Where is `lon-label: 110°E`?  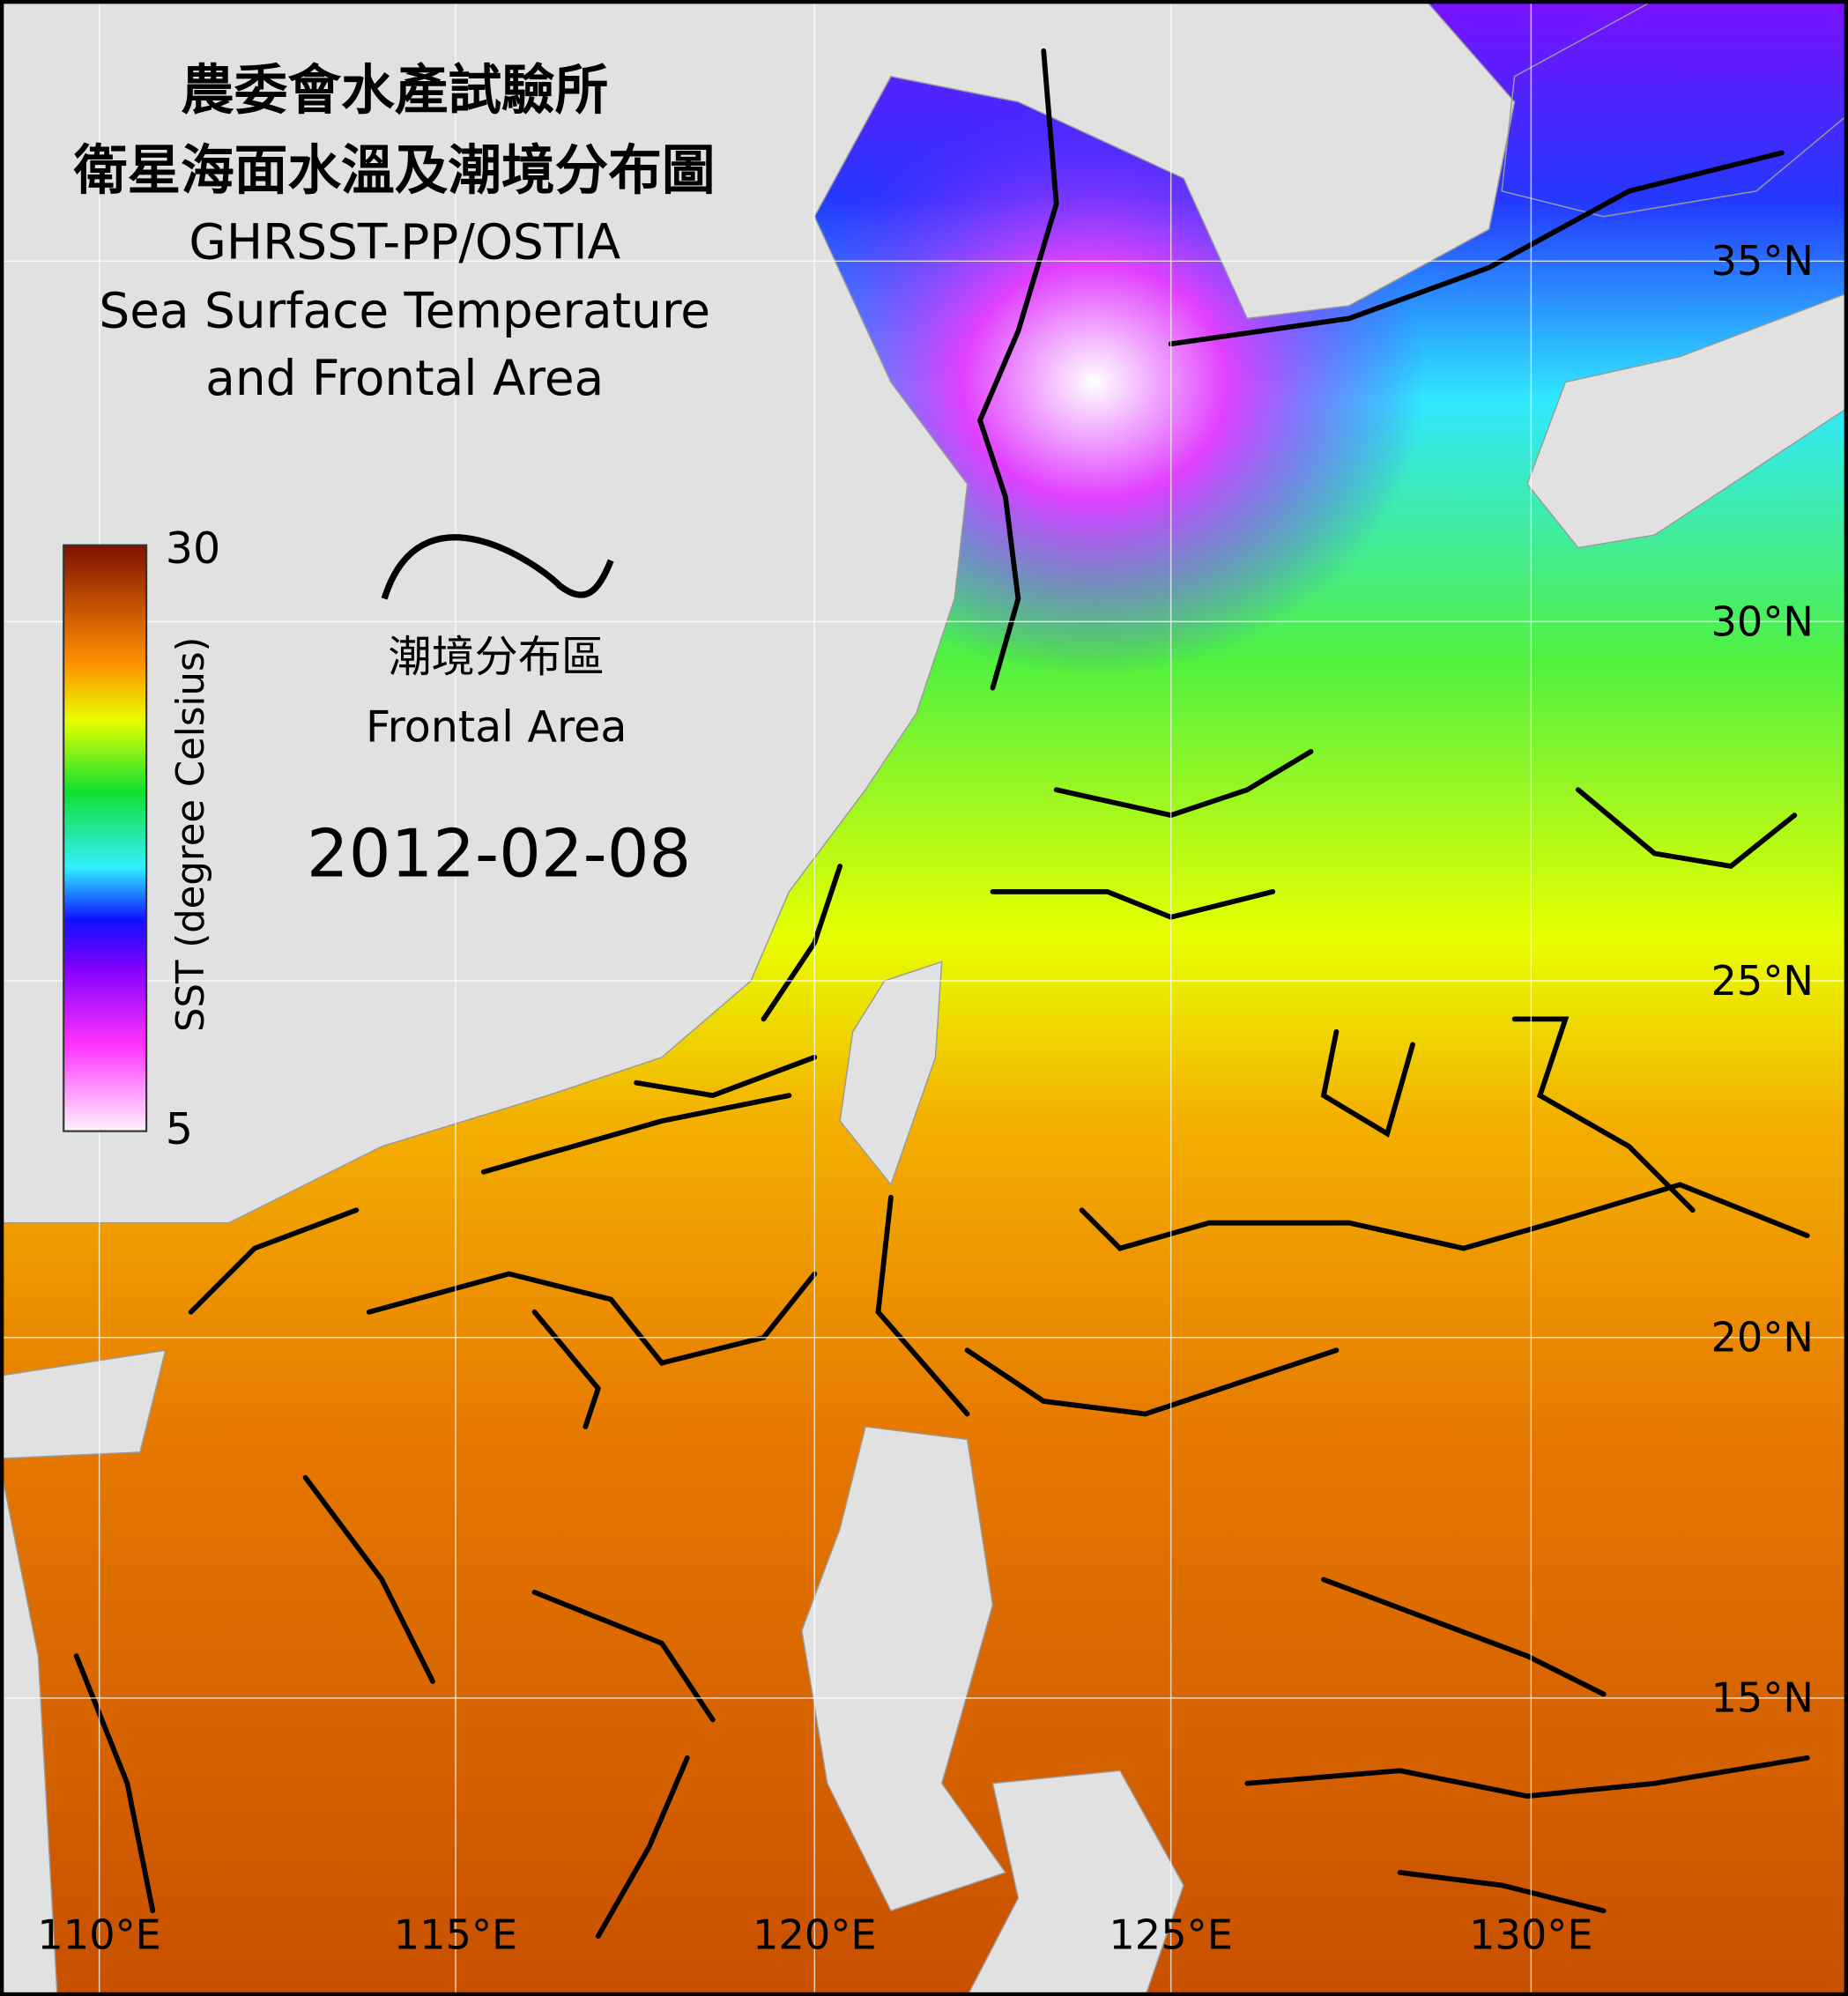 lon-label: 110°E is located at coordinates (98, 1935).